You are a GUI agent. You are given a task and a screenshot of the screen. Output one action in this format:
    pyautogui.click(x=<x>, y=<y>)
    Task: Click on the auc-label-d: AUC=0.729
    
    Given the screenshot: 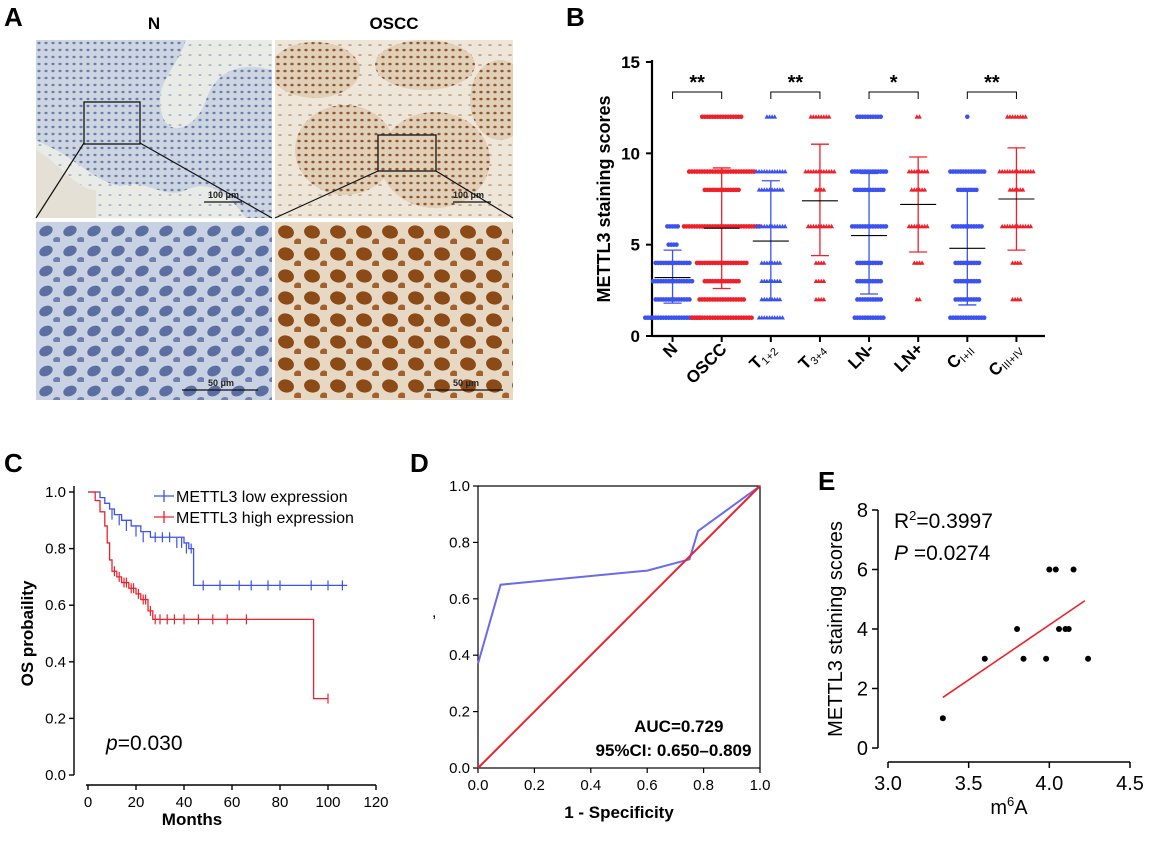 What is the action you would take?
    pyautogui.click(x=678, y=726)
    